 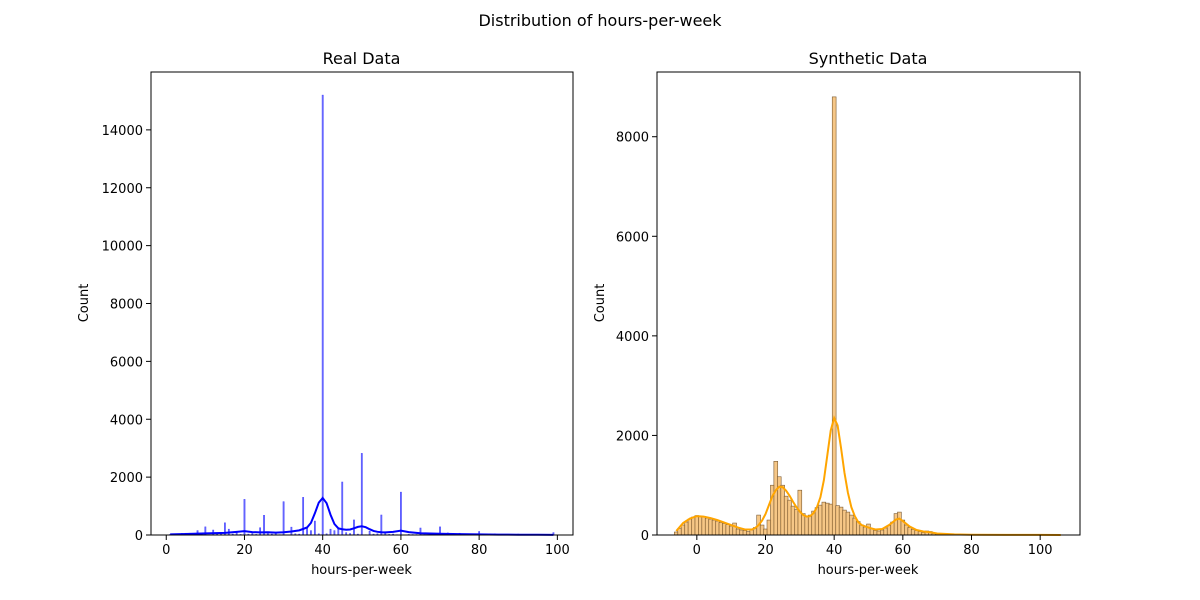 I want to click on y-tick-label: 10000, so click(x=122, y=247).